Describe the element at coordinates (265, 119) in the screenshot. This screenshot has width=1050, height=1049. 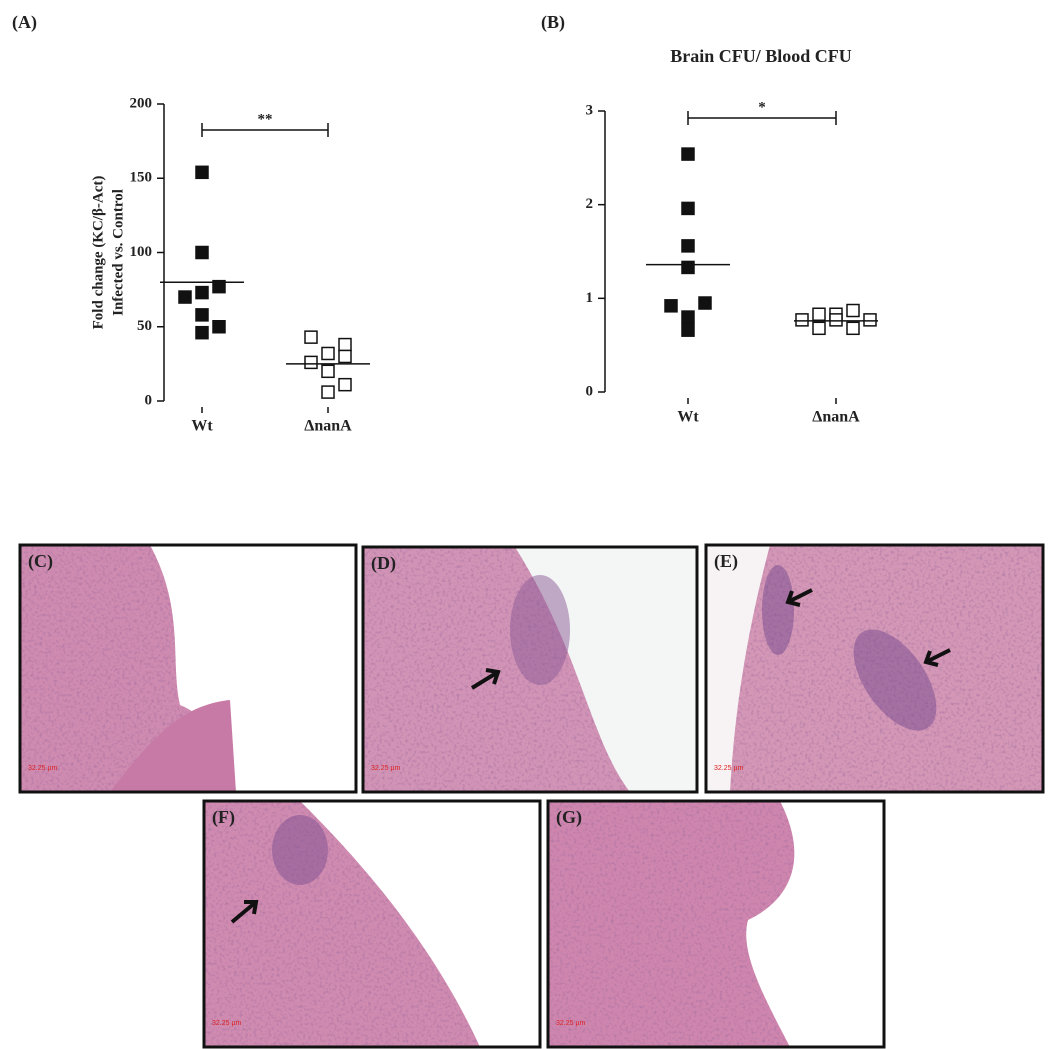
I see `significance-label: **` at that location.